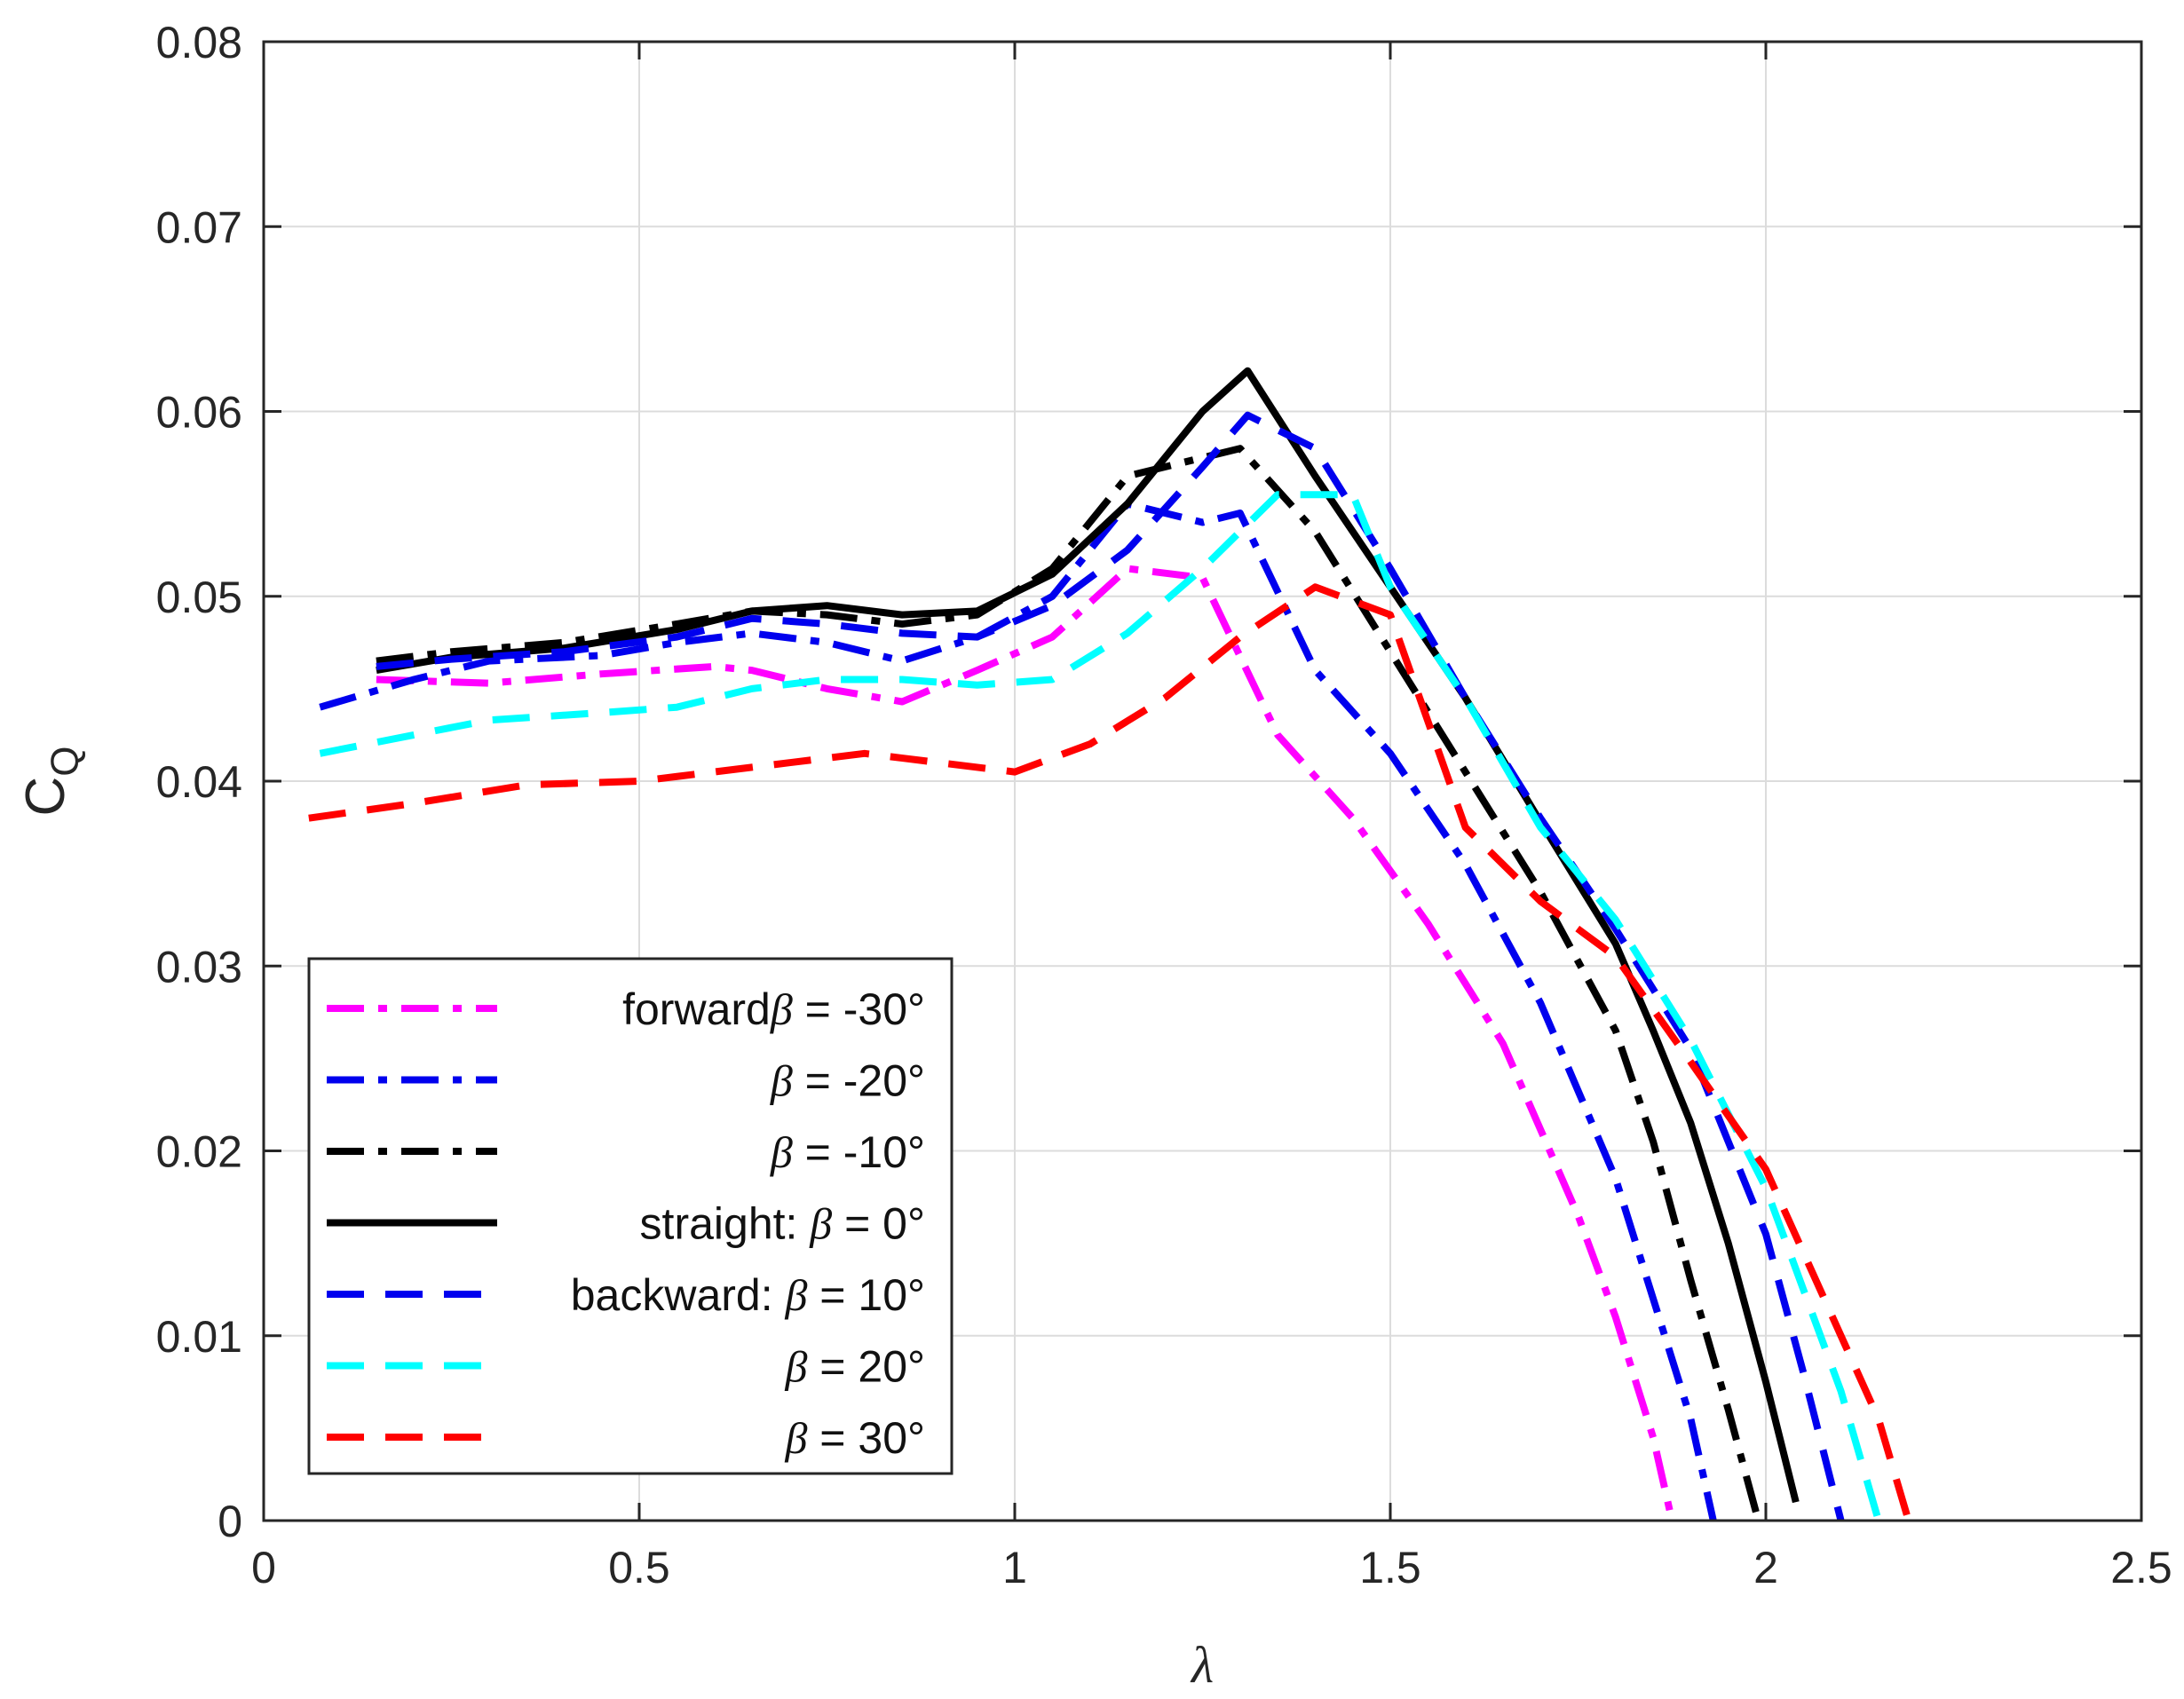 This screenshot has width=2184, height=1699. I want to click on y-tick-label: 0.04, so click(199, 782).